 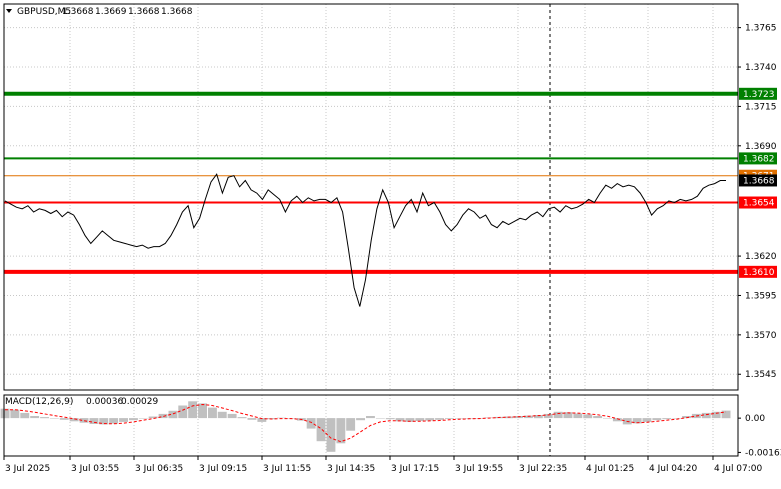 I want to click on y-tick-label: 1.3765, so click(x=761, y=29).